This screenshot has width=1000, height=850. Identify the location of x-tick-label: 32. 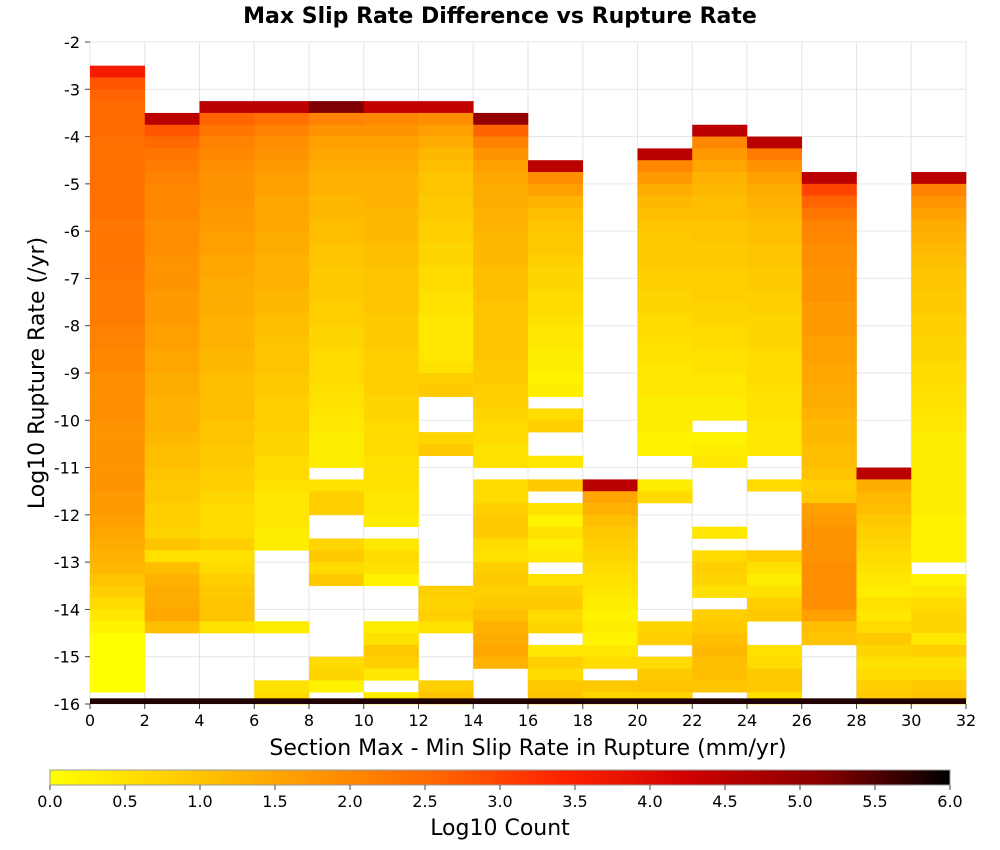
(966, 720).